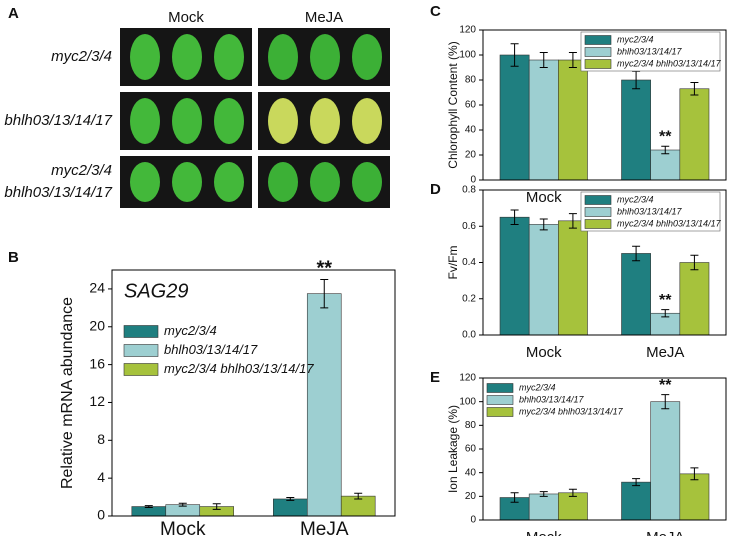 The width and height of the screenshot is (732, 536). I want to click on row-label: myc2/3/4, so click(81, 56).